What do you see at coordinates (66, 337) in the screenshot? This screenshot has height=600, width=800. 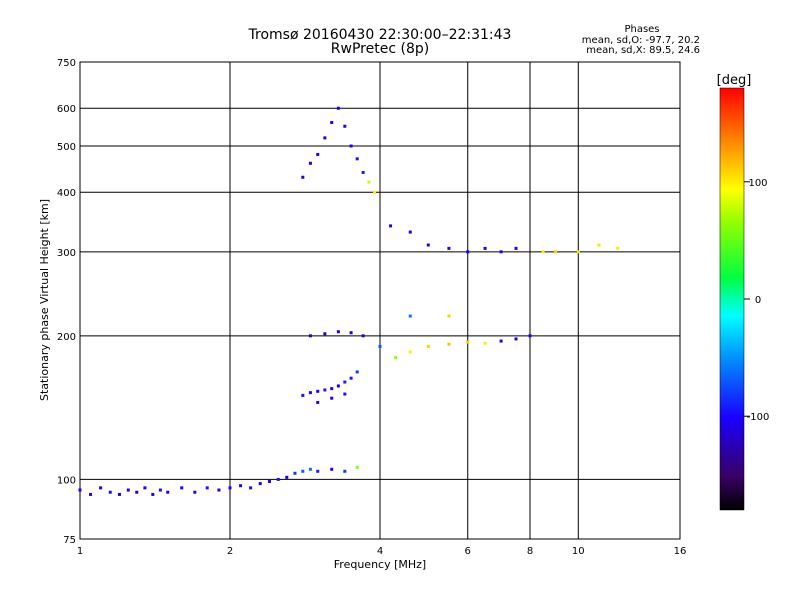 I see `y-tick-label: 200` at bounding box center [66, 337].